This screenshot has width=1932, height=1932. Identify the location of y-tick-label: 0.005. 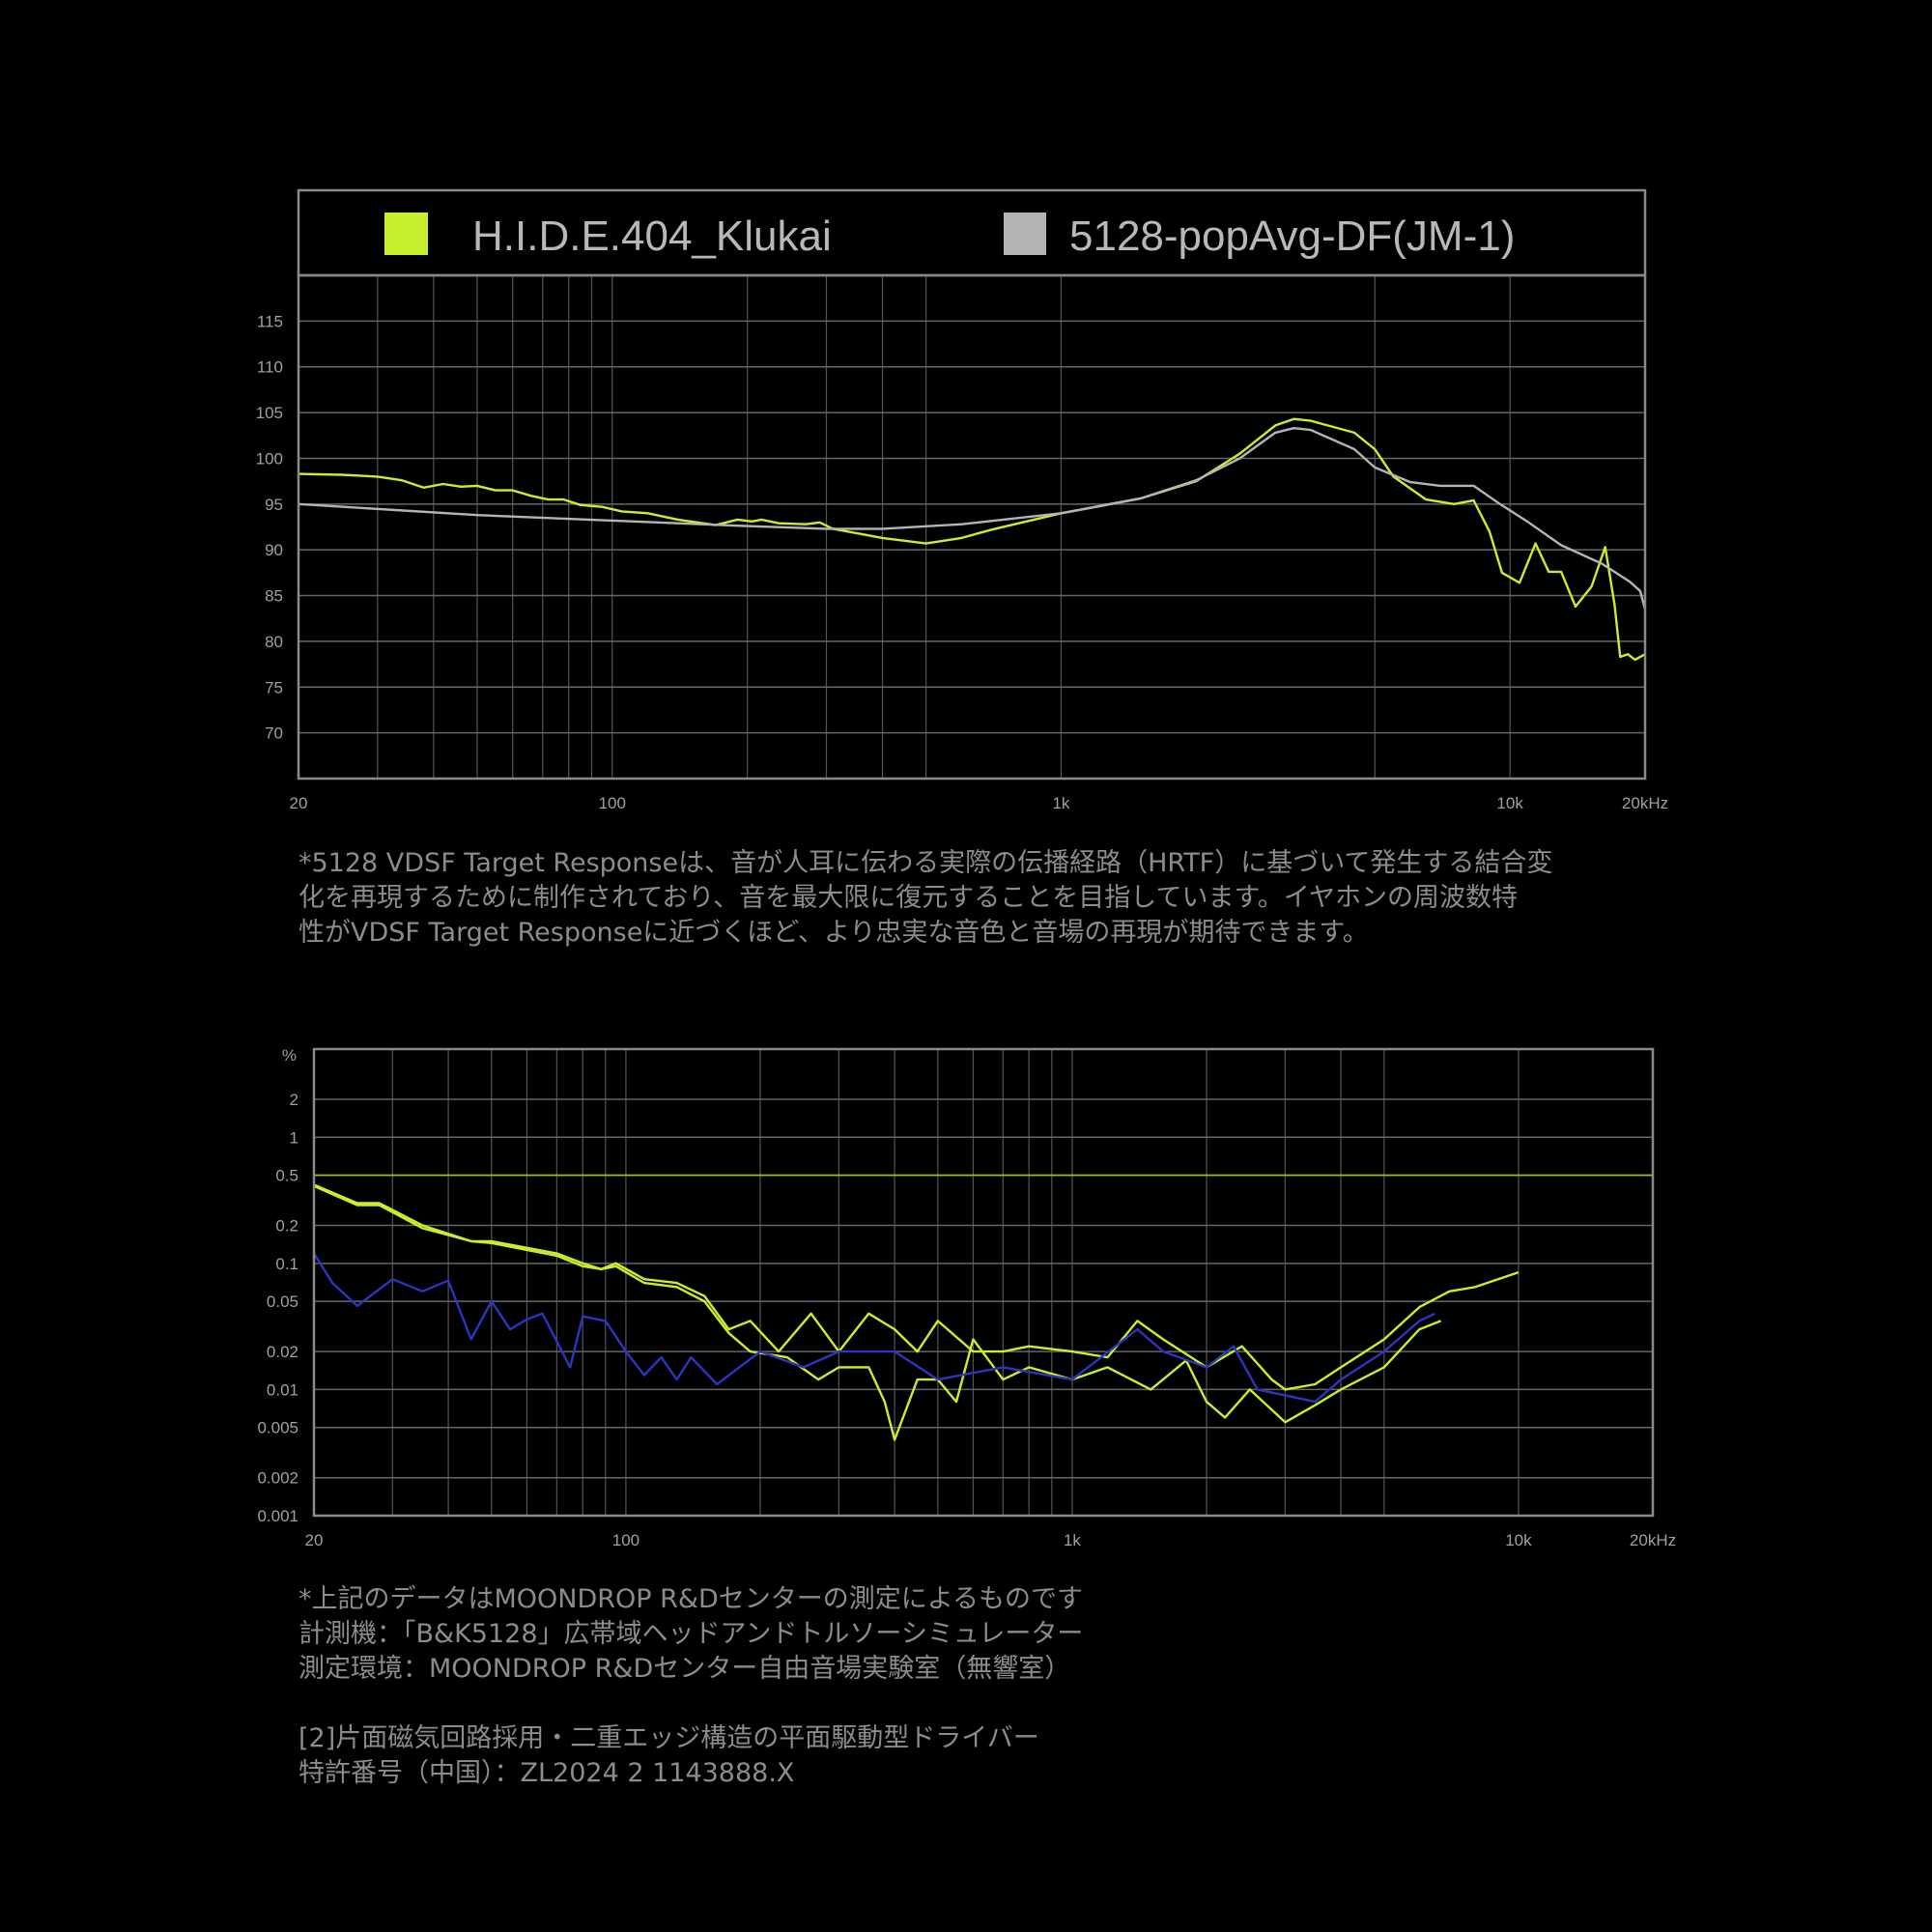
(277, 1428).